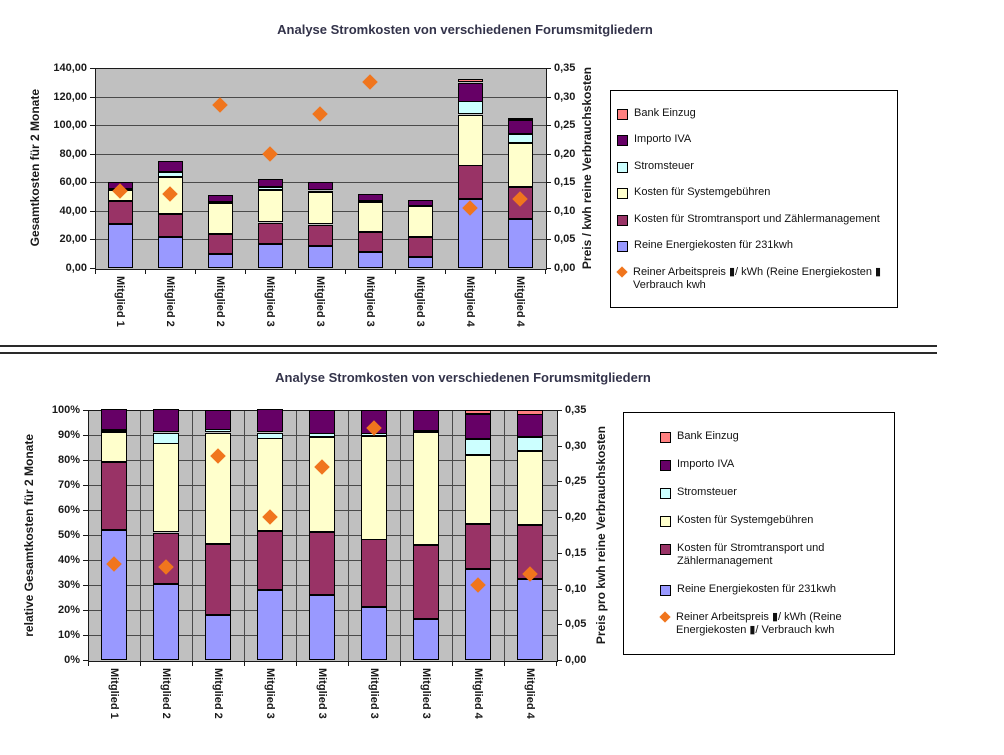 The image size is (1004, 755). Describe the element at coordinates (76, 268) in the screenshot. I see `y-tick-label: 0,00` at that location.